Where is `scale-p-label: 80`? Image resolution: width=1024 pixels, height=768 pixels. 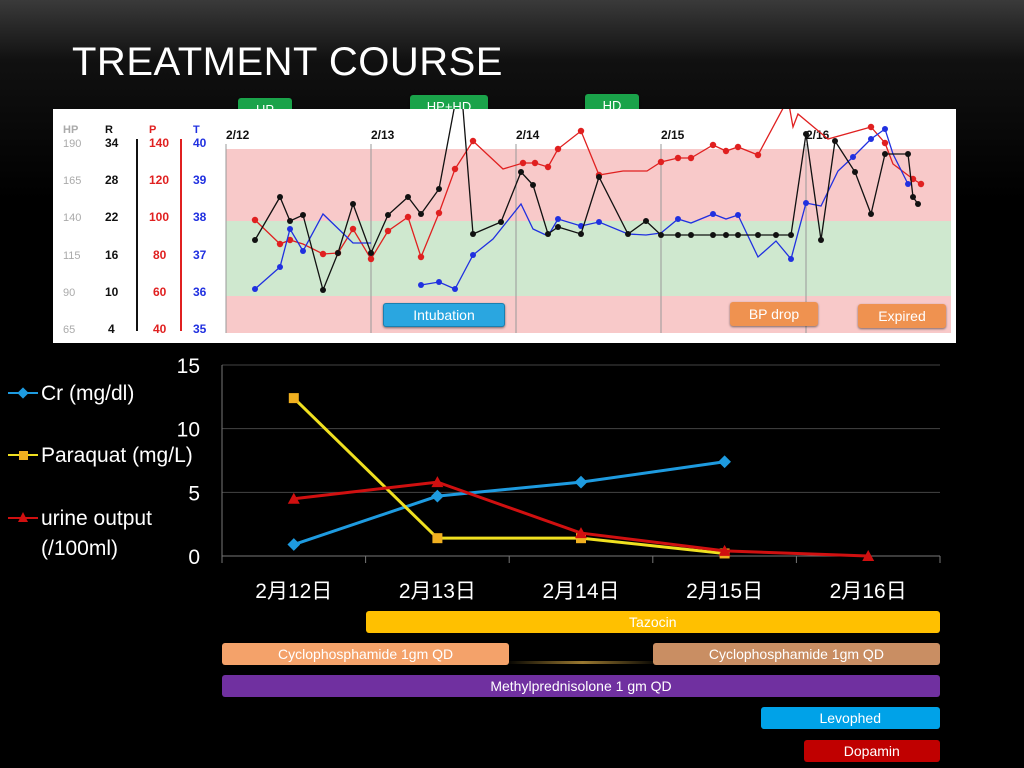
scale-p-label: 80 is located at coordinates (160, 255).